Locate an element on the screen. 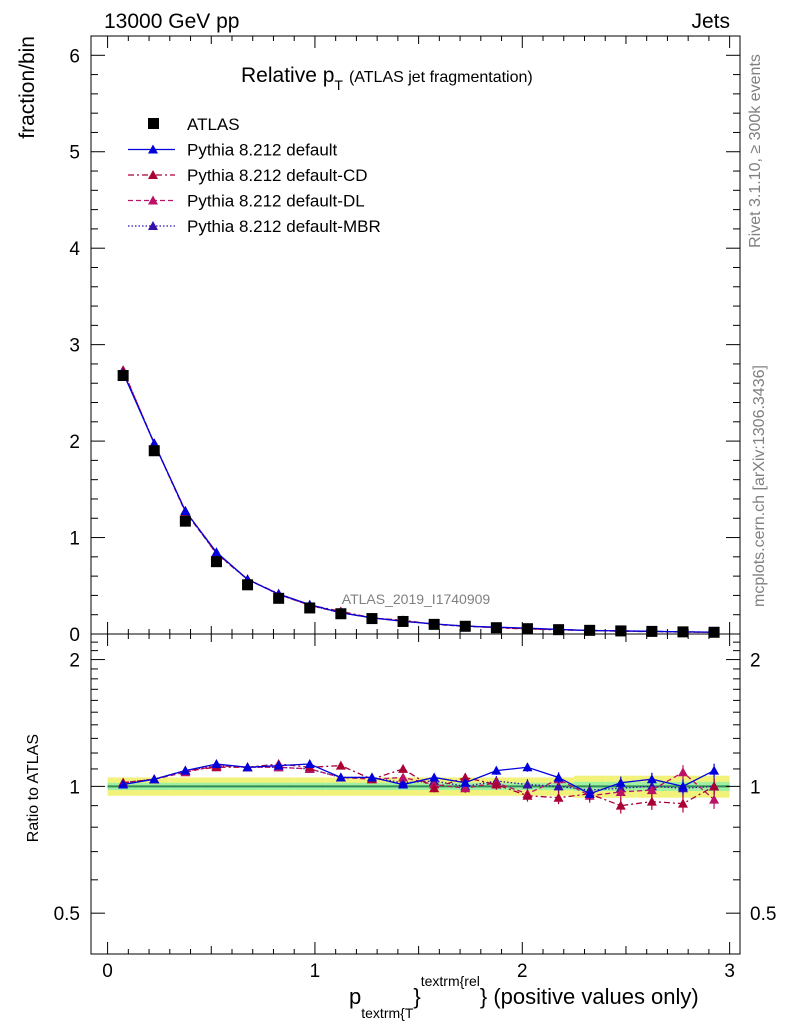  legend-label: Pythia 8.212 default-MBR is located at coordinates (284, 226).